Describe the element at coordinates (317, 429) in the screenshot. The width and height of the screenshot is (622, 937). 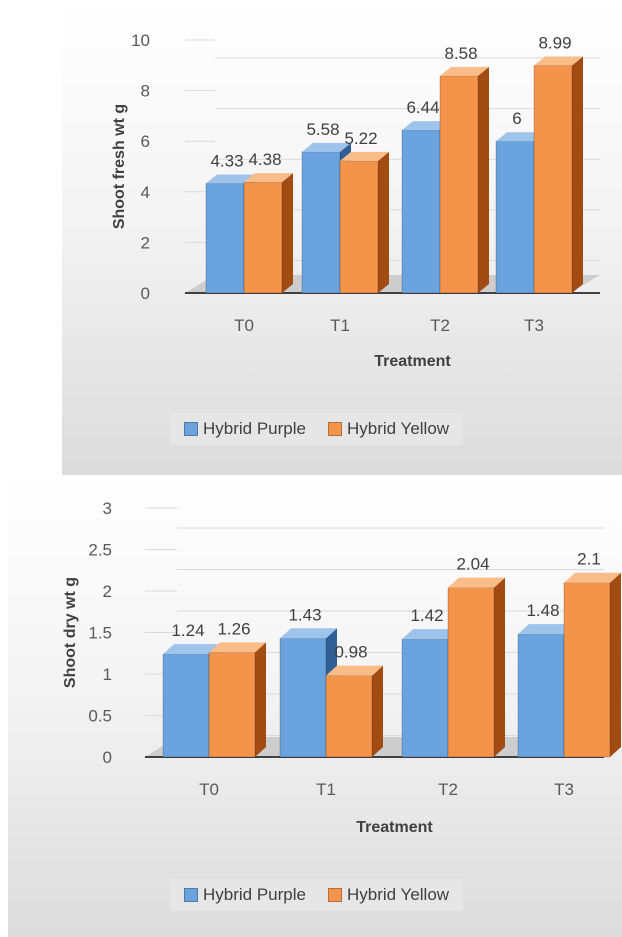
I see `legend-fresh-weight: Hybrid Purple Hybrid Yellow` at that location.